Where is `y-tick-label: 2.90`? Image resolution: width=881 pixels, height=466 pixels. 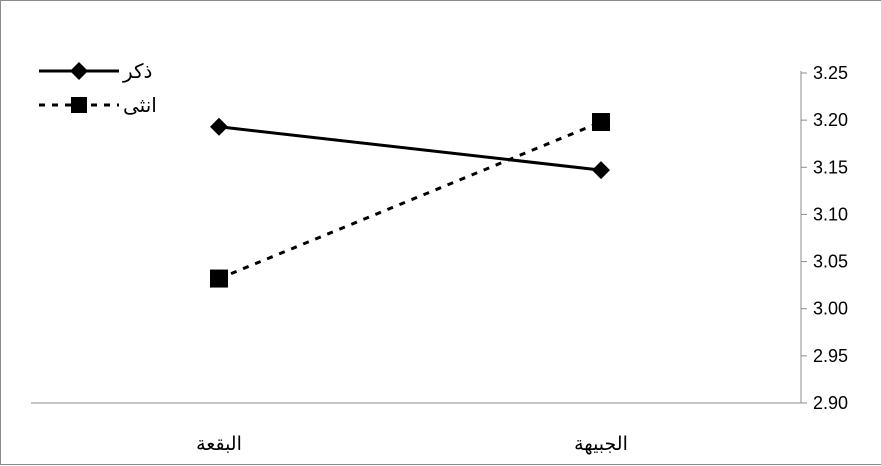 y-tick-label: 2.90 is located at coordinates (830, 403).